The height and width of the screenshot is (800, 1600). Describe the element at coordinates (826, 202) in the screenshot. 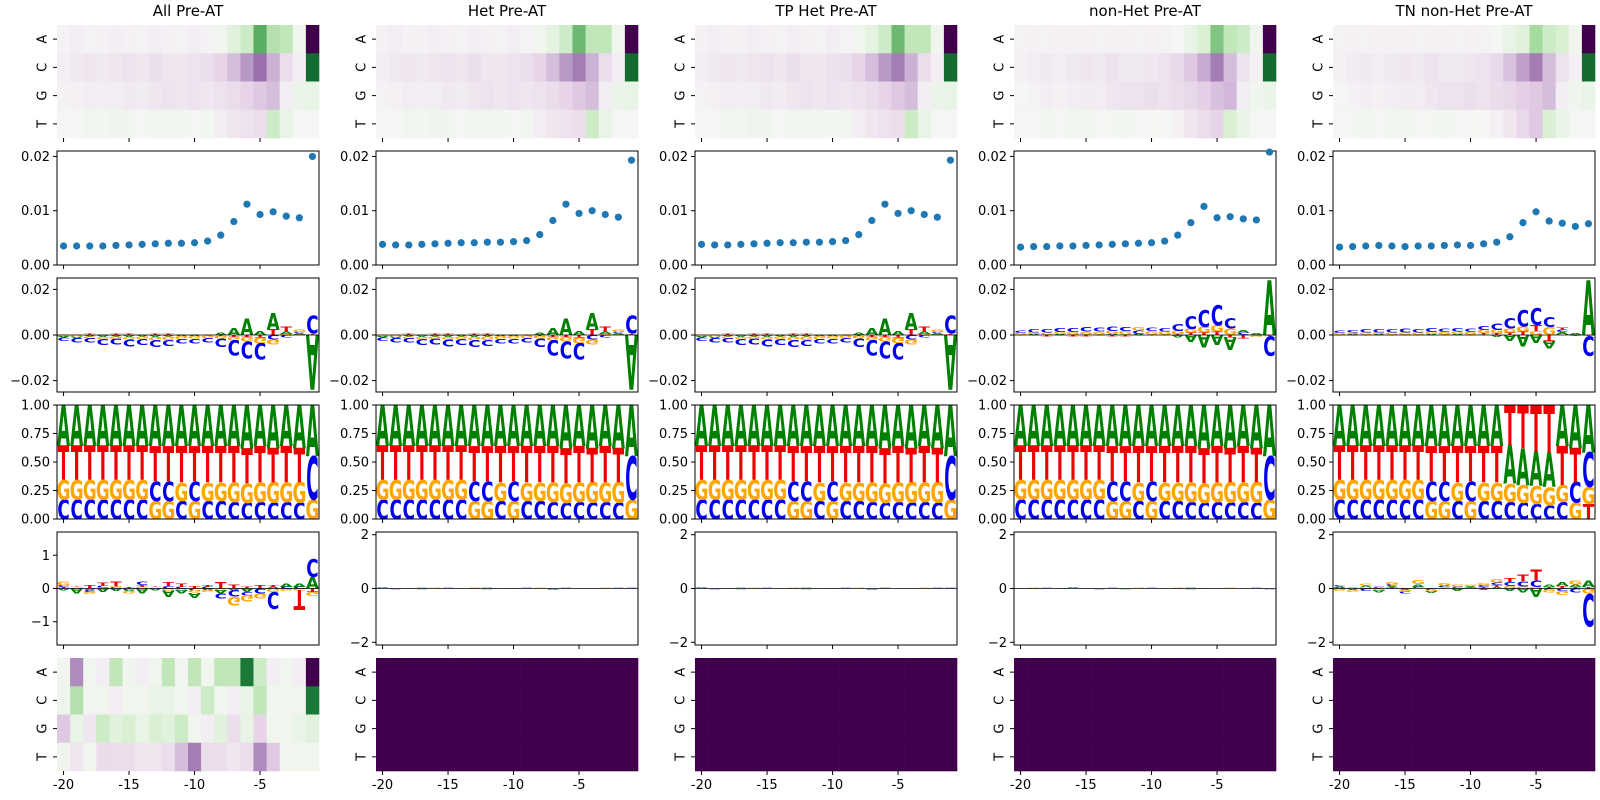

I see `scatter-series` at that location.